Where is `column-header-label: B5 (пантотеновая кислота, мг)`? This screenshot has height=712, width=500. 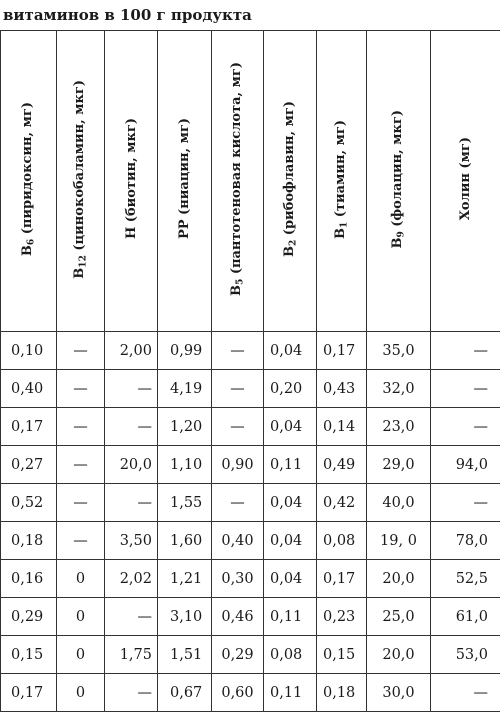
column-header-label: B5 (пантотеновая кислота, мг) is located at coordinates (237, 179).